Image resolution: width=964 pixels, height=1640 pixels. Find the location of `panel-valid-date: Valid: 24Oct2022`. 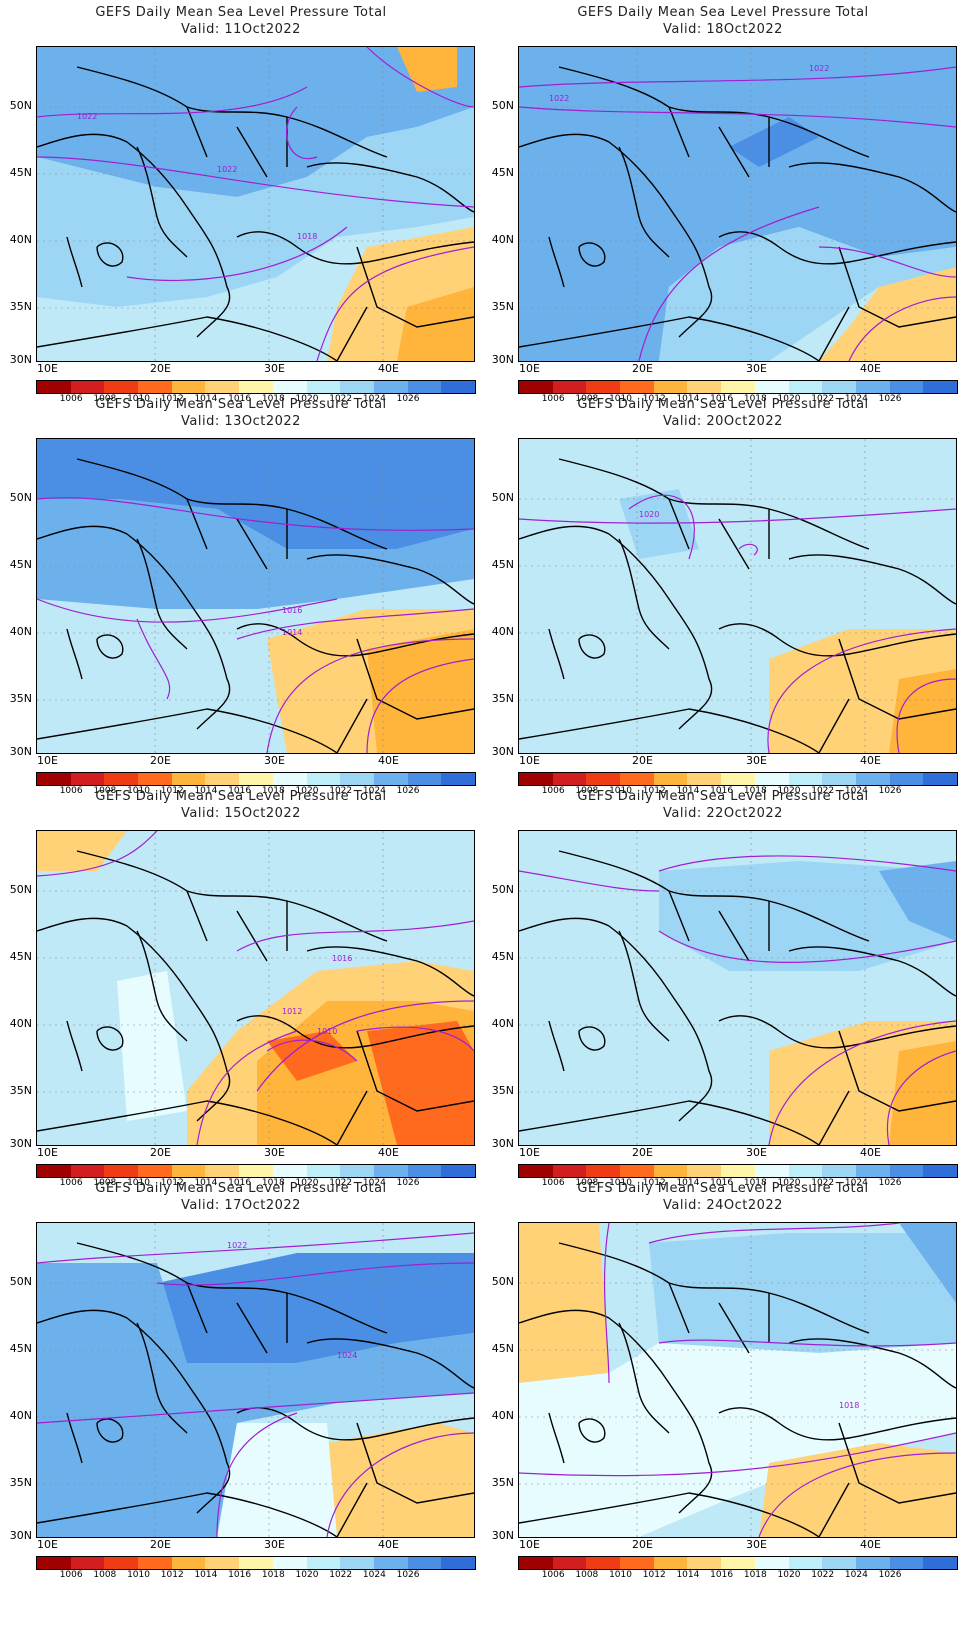

panel-valid-date: Valid: 24Oct2022 is located at coordinates (723, 1205).